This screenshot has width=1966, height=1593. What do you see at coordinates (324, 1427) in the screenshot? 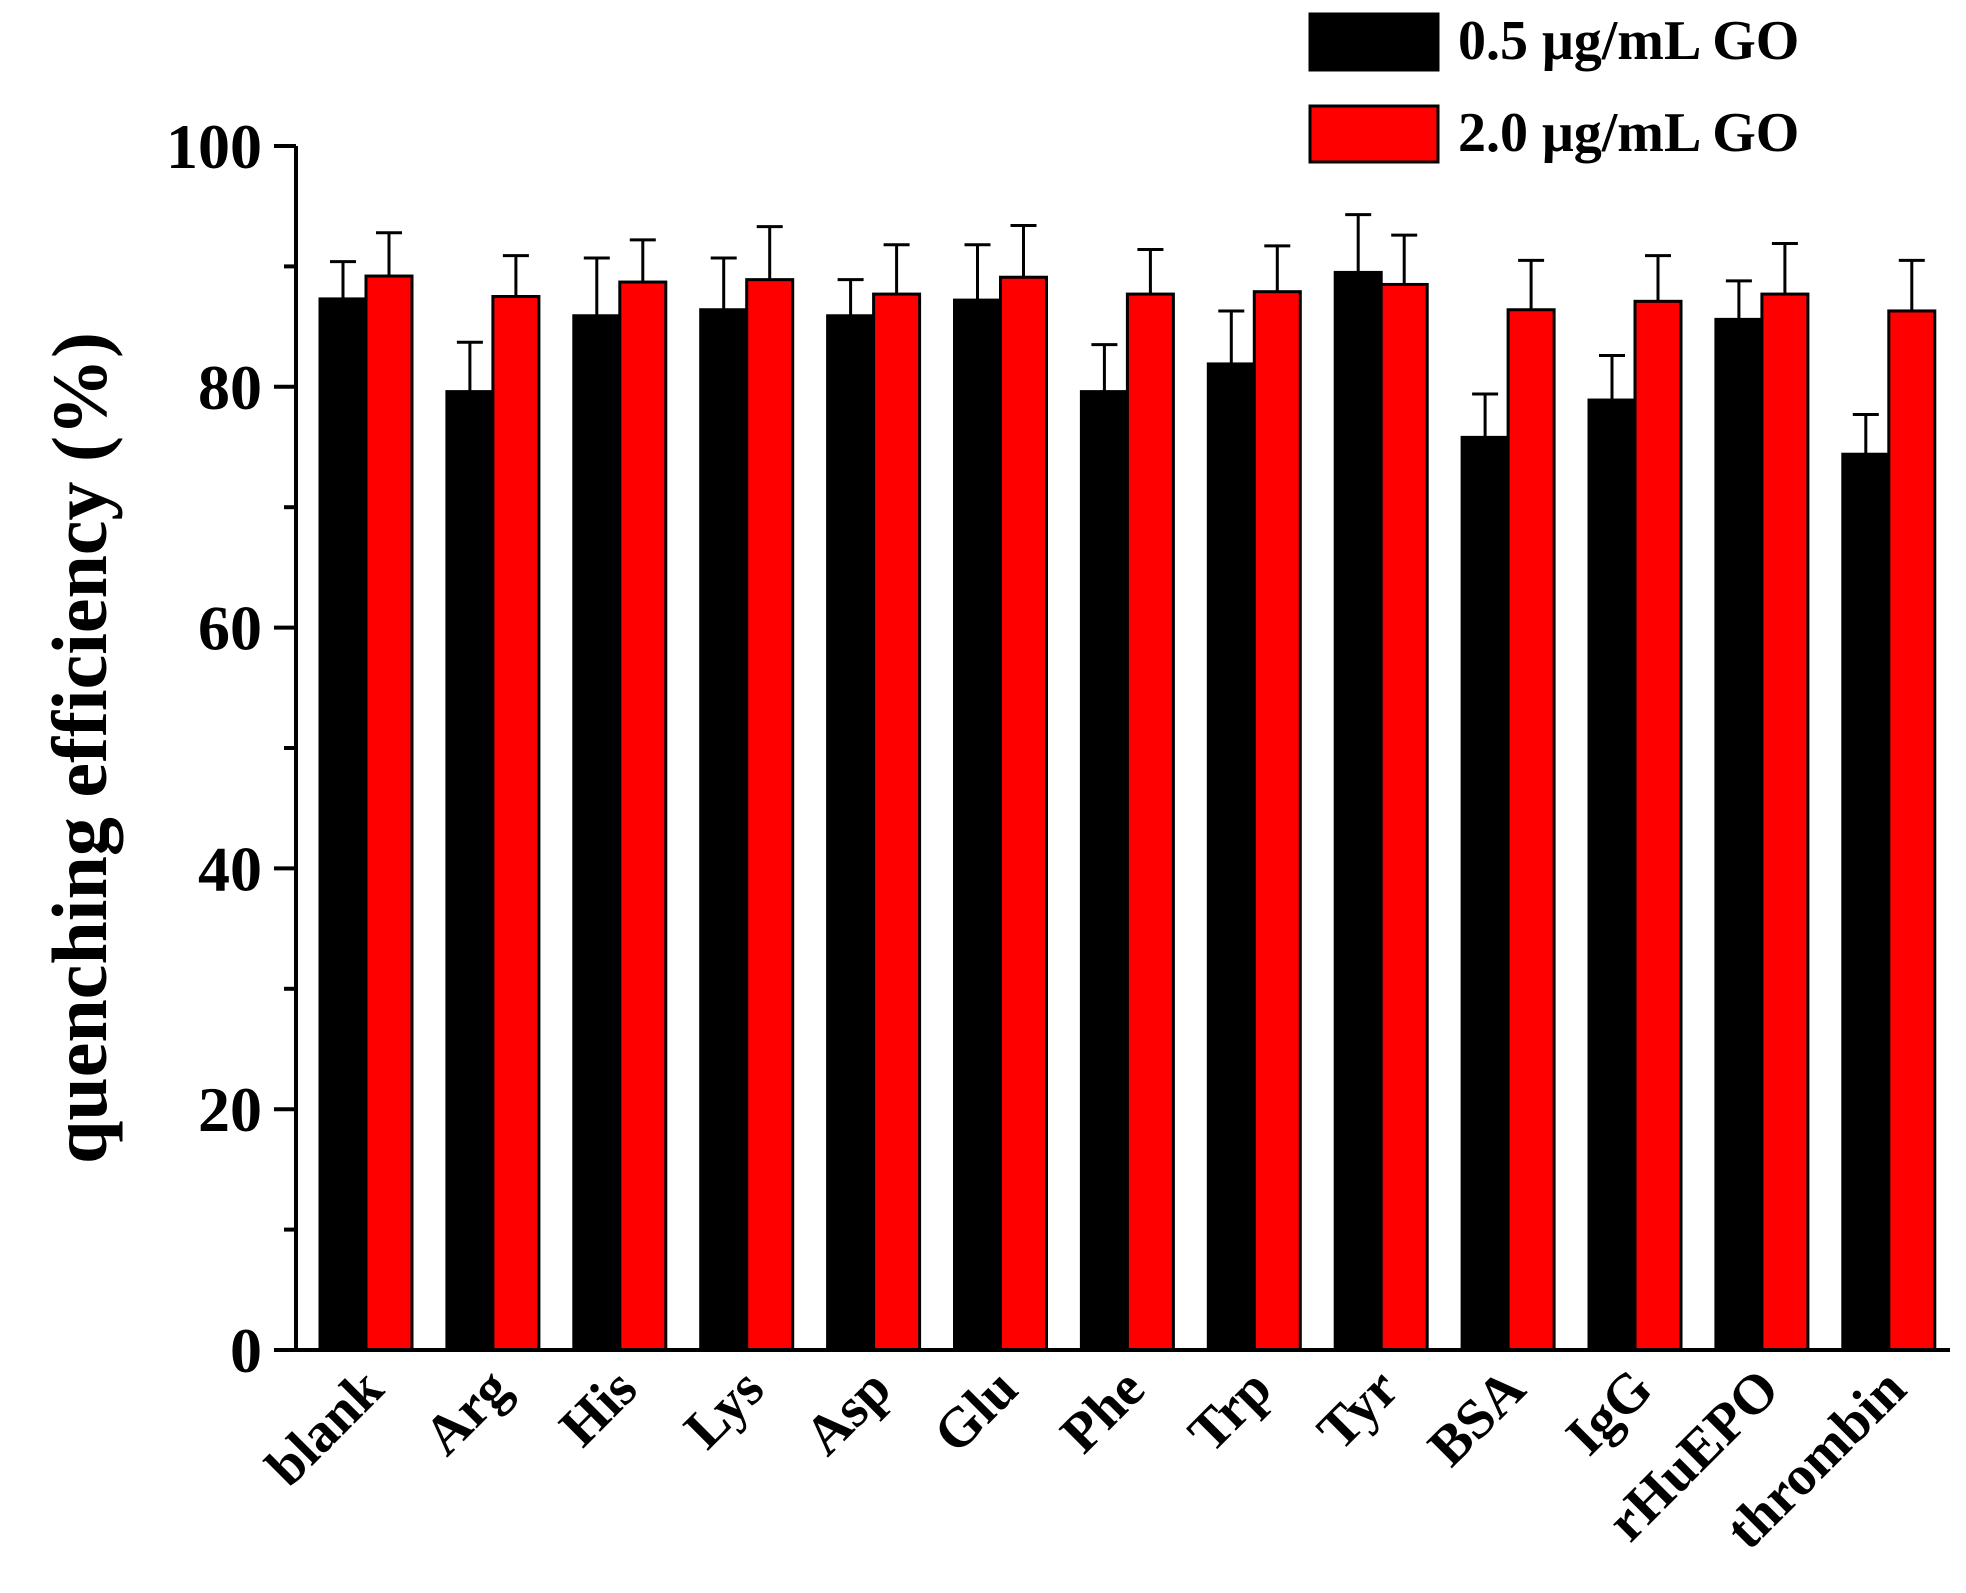
I see `x-tick-label: blank` at bounding box center [324, 1427].